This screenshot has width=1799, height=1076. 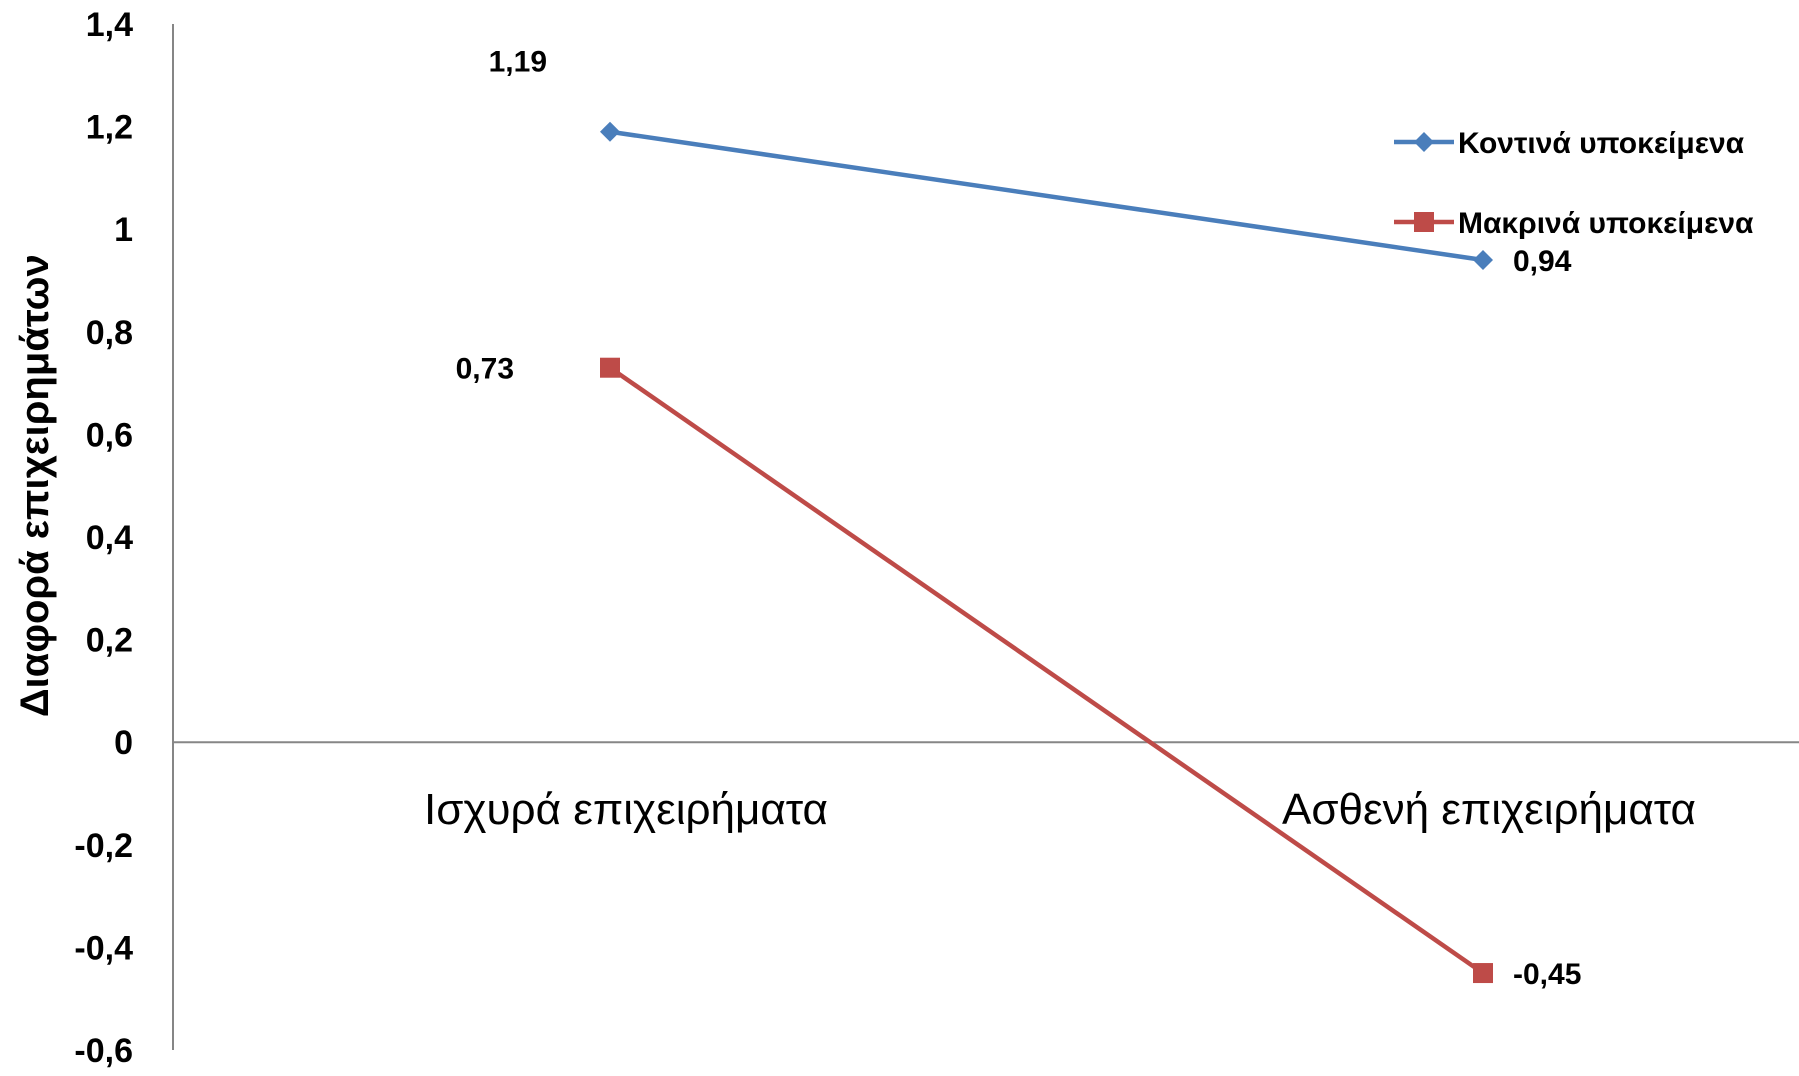 What do you see at coordinates (109, 641) in the screenshot?
I see `y-tick-label: 0,2` at bounding box center [109, 641].